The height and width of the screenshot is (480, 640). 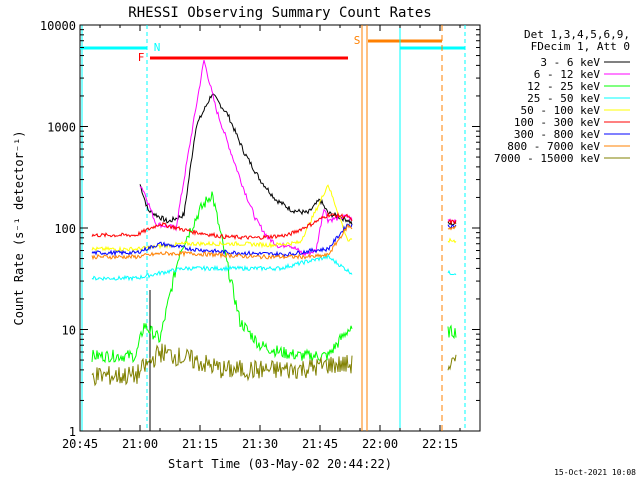 I want to click on legend-label: 800 - 7000 keV, so click(x=553, y=146).